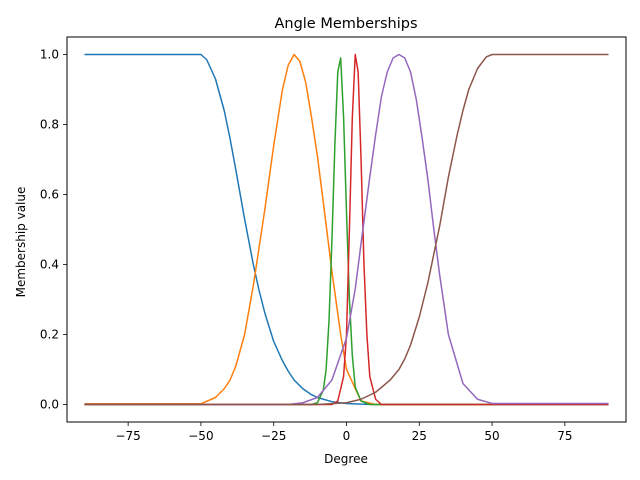 The image size is (640, 480). I want to click on chart-title: Angle Memberships, so click(345, 24).